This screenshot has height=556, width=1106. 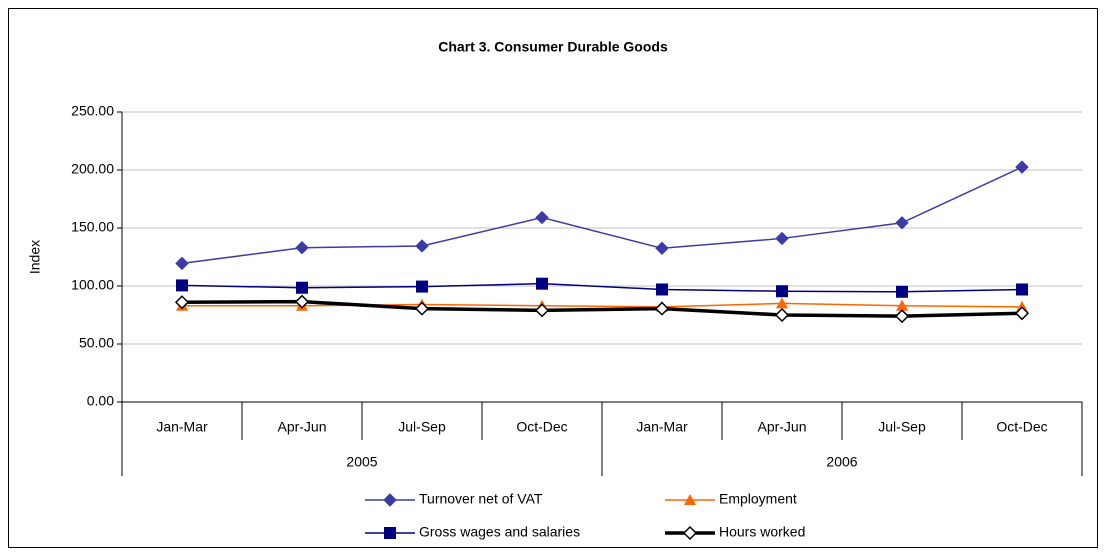 What do you see at coordinates (35, 257) in the screenshot?
I see `y-axis-label: Index` at bounding box center [35, 257].